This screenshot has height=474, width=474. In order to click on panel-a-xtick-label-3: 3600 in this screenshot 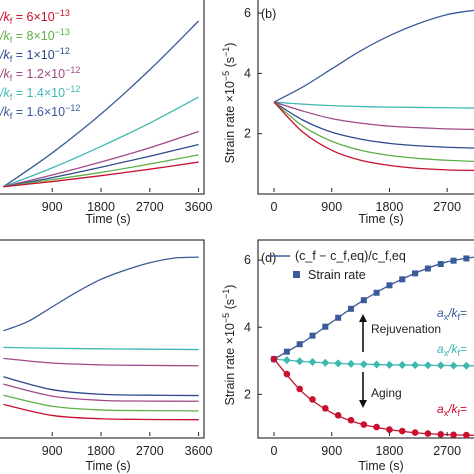, I will do `click(199, 207)`.